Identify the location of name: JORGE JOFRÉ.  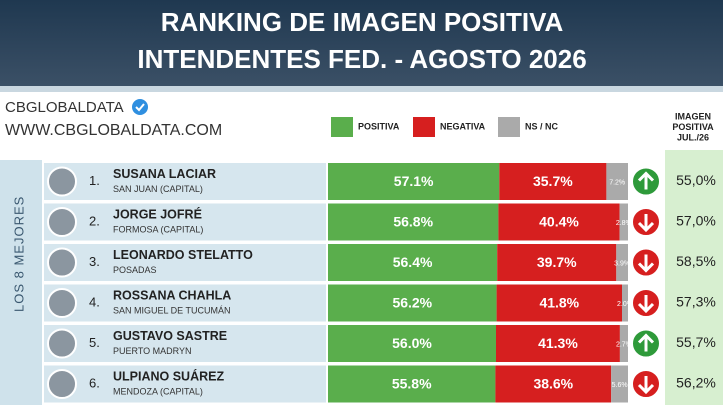
(157, 213).